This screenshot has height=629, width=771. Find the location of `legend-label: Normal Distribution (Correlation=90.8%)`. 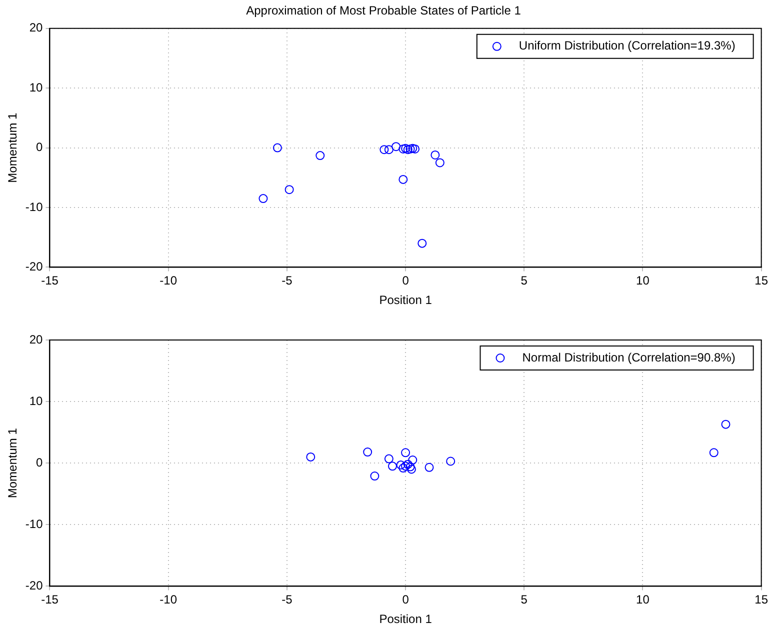

legend-label: Normal Distribution (Correlation=90.8%) is located at coordinates (629, 357).